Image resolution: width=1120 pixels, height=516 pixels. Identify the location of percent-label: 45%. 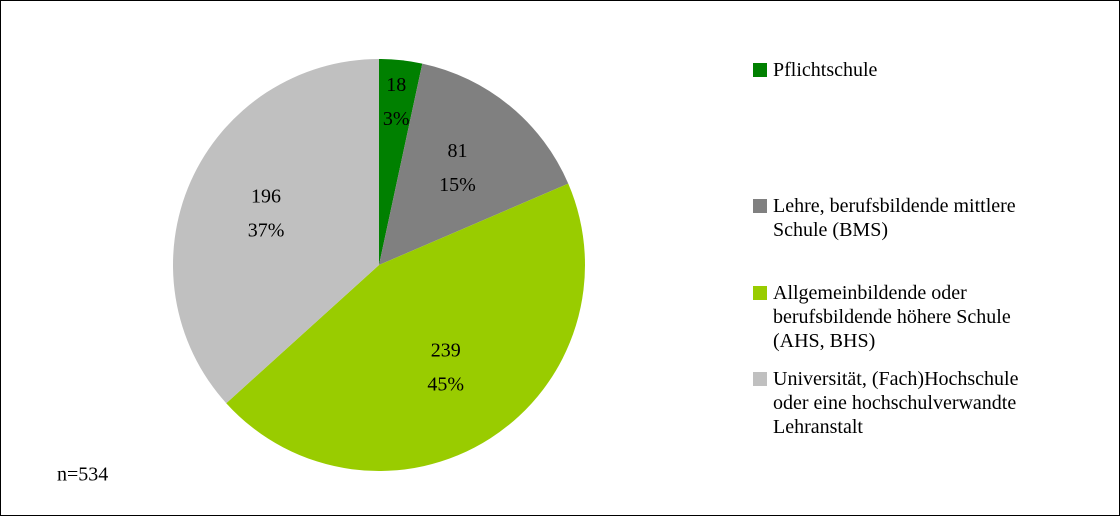
(445, 385).